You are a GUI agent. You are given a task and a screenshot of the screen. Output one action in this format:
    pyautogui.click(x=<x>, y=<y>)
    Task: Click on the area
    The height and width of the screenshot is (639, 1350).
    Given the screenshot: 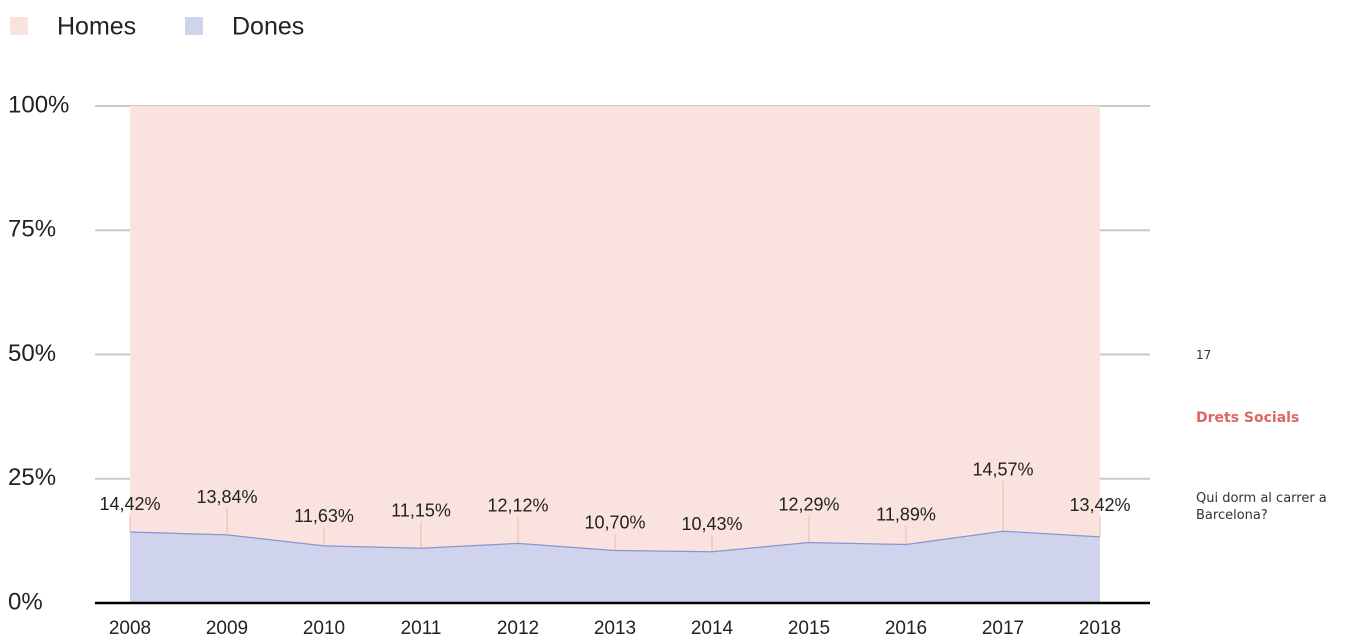 What is the action you would take?
    pyautogui.click(x=615, y=566)
    